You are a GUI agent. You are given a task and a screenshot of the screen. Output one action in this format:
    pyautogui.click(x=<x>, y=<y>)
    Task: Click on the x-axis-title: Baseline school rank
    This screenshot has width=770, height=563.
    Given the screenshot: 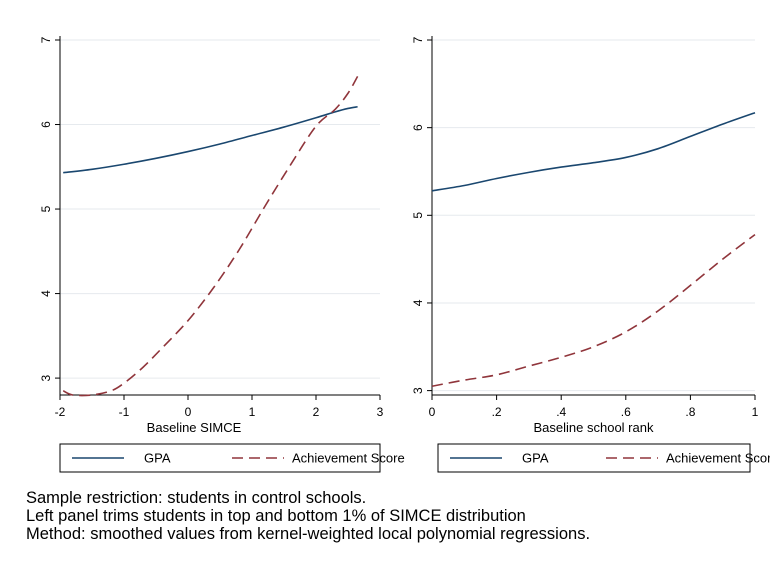 What is the action you would take?
    pyautogui.click(x=594, y=427)
    